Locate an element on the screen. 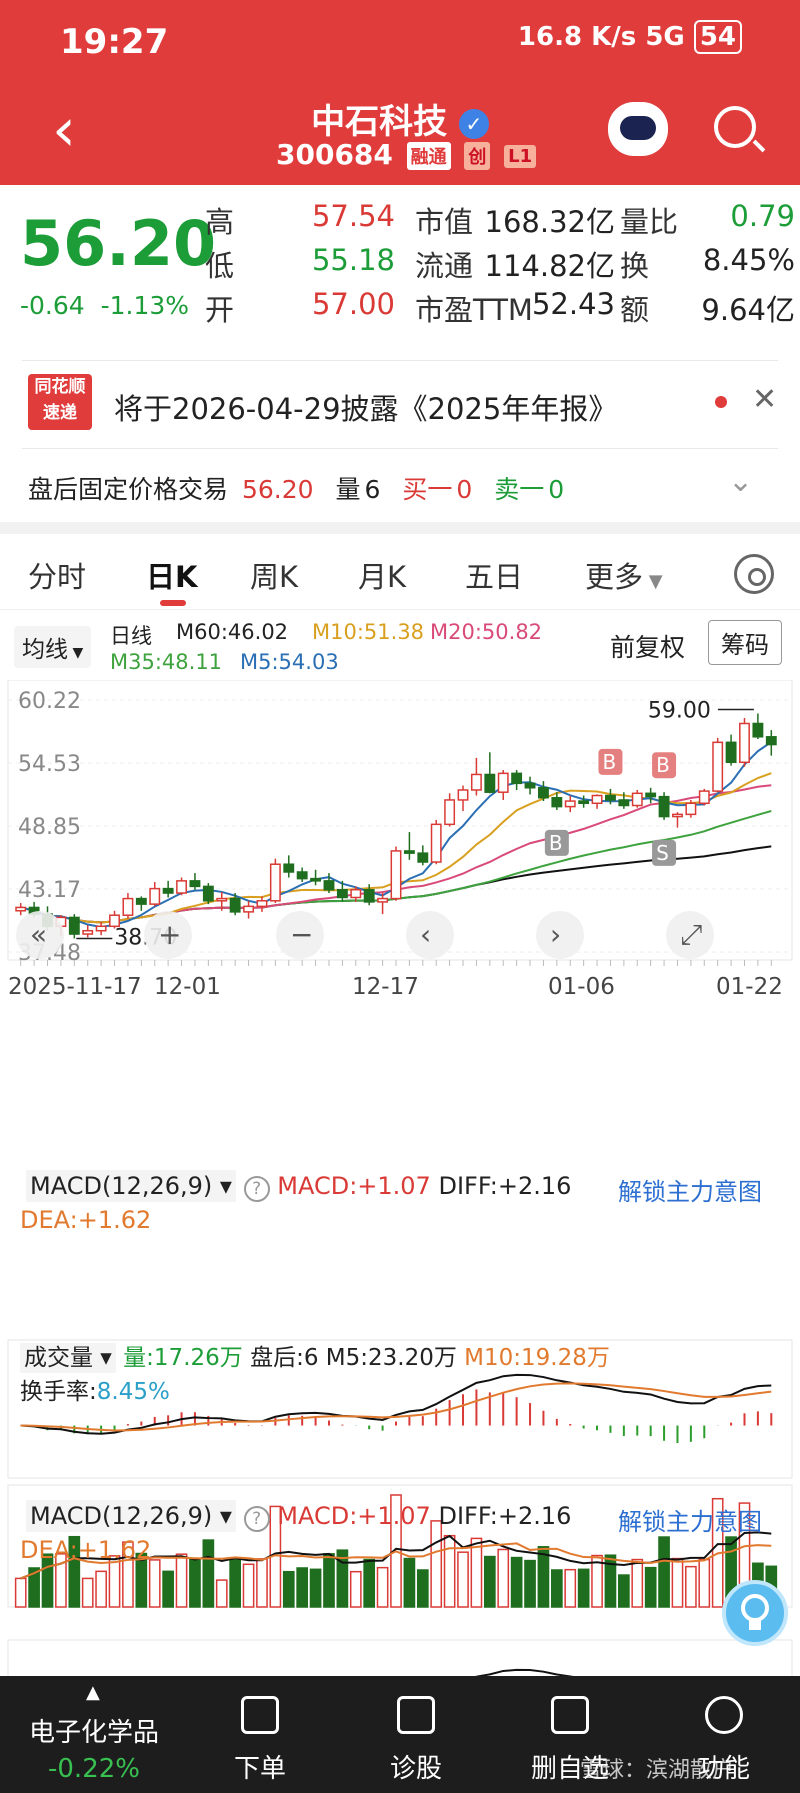 This screenshot has height=1793, width=800. after-hours-volume: 盘后:6 is located at coordinates (284, 1358).